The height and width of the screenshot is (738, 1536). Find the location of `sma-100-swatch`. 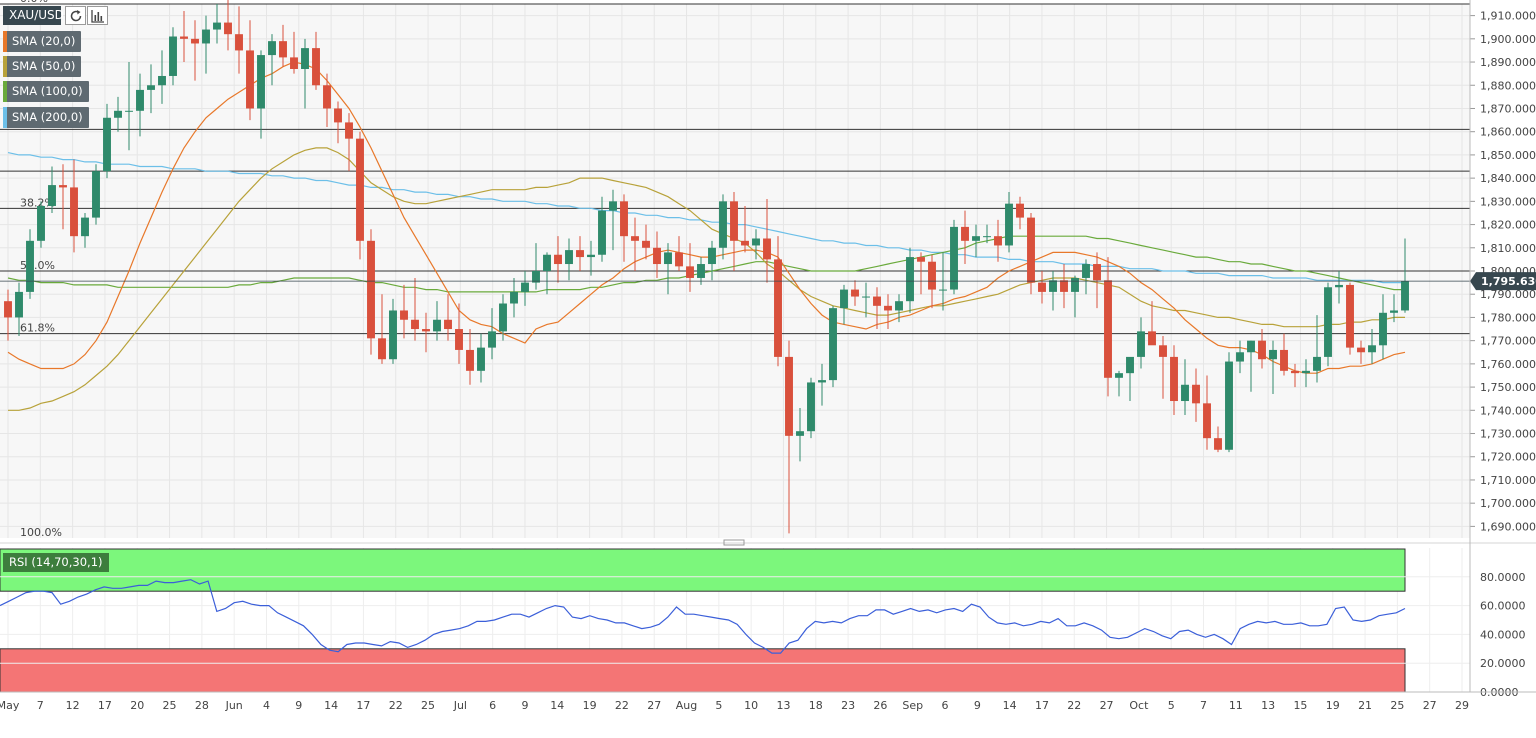

sma-100-swatch is located at coordinates (5, 91).